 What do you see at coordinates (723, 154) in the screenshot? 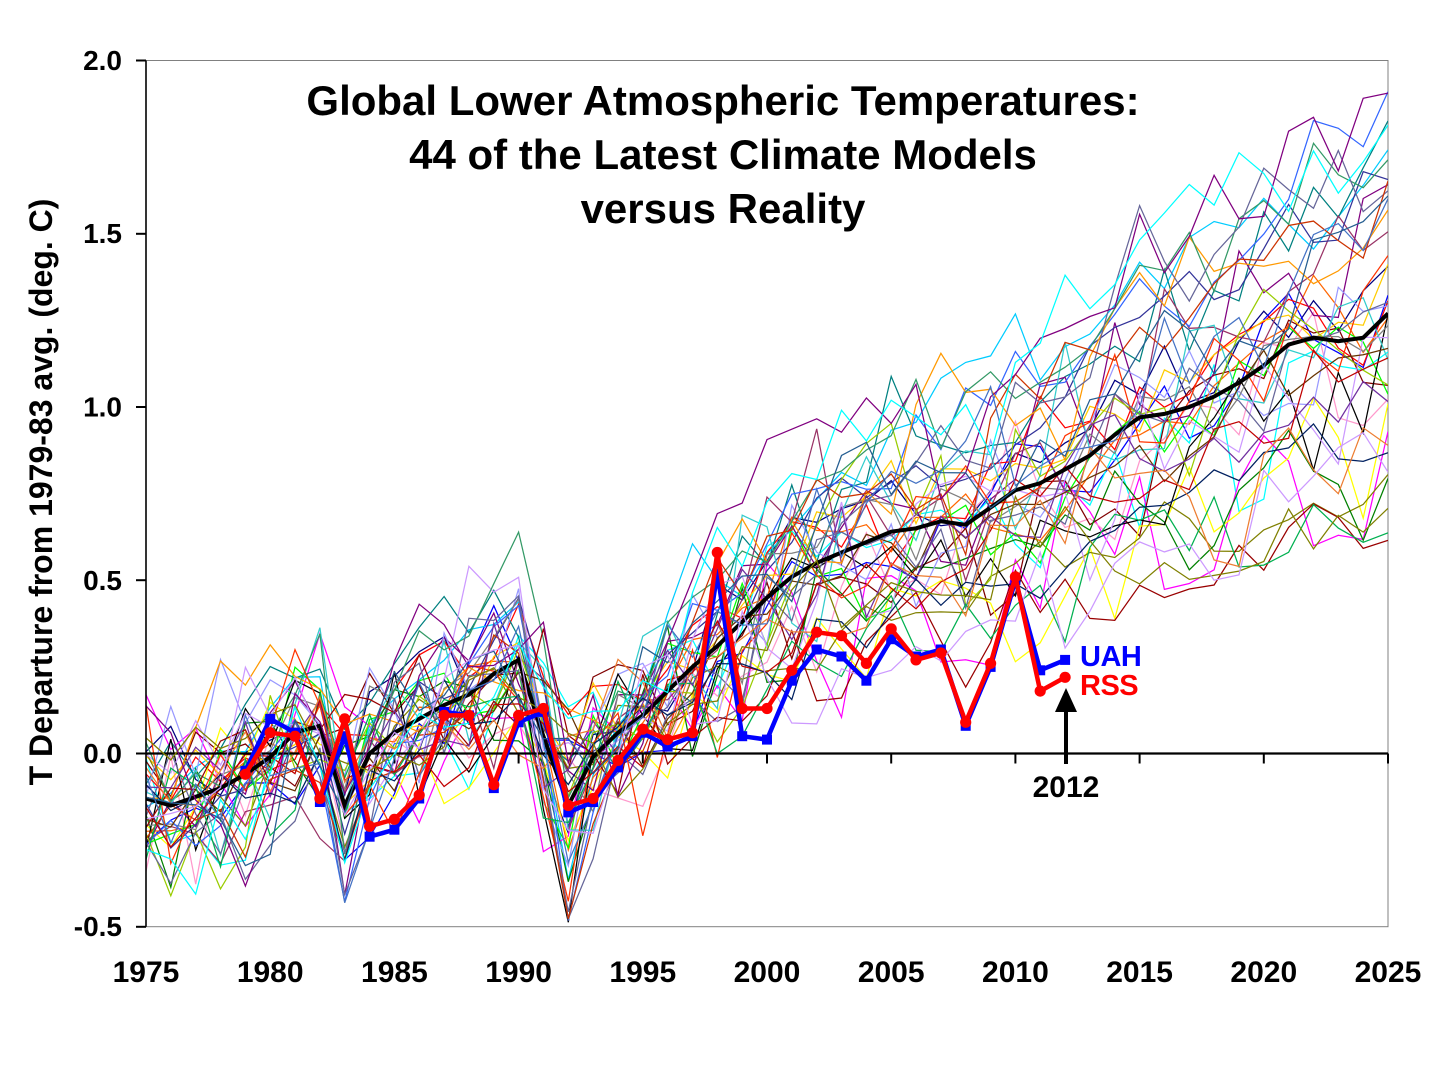
I see `svg-text:44 of the Latest Climate Model: 44 of the Latest Climate Models` at bounding box center [723, 154].